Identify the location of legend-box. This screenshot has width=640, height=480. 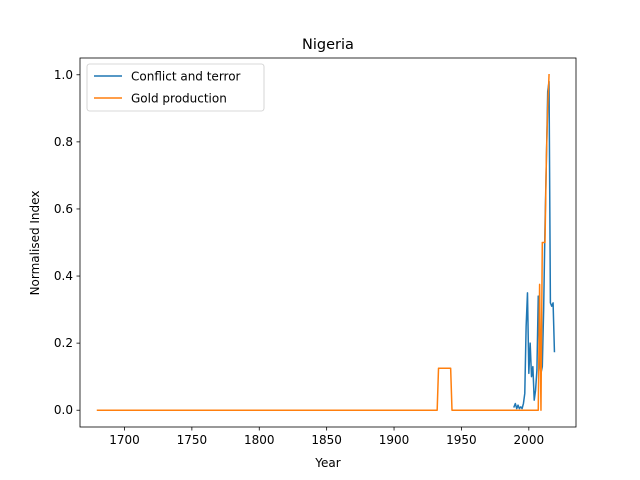
(175, 87).